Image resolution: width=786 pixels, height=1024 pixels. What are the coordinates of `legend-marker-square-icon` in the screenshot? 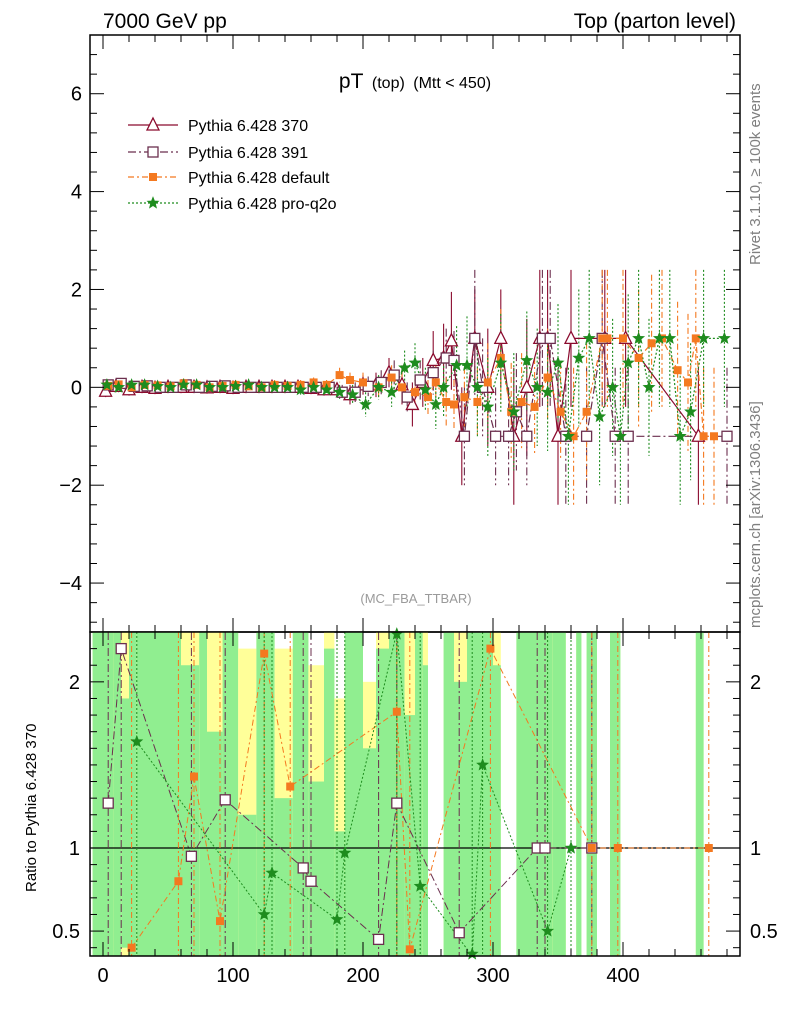 It's located at (153, 152).